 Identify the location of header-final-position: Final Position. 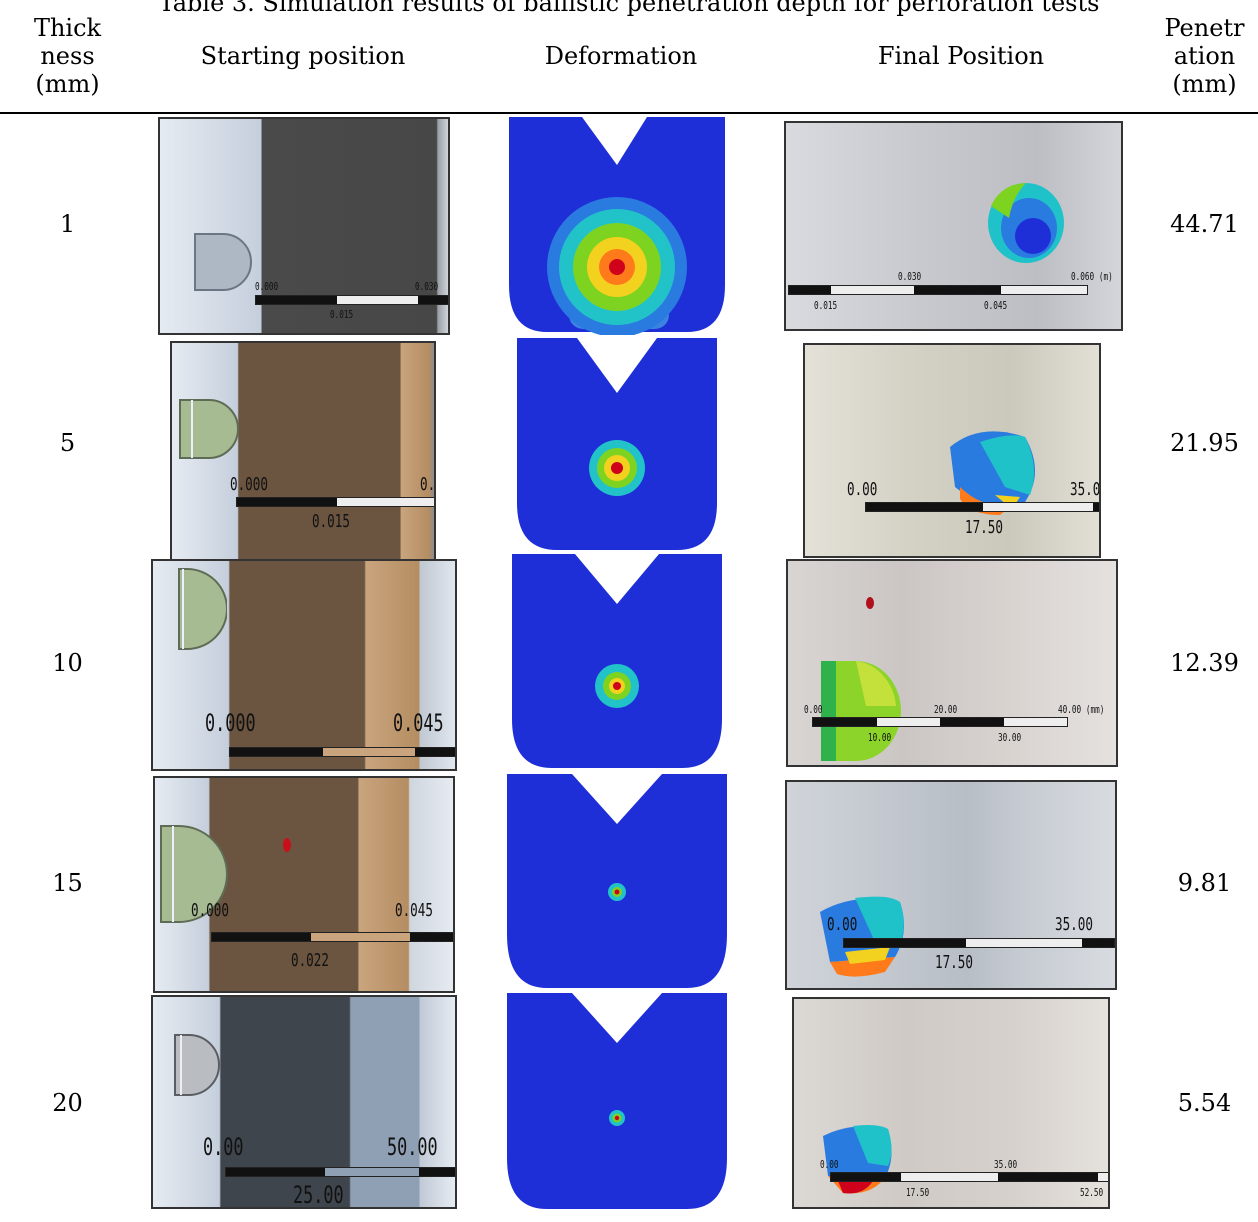
(961, 57).